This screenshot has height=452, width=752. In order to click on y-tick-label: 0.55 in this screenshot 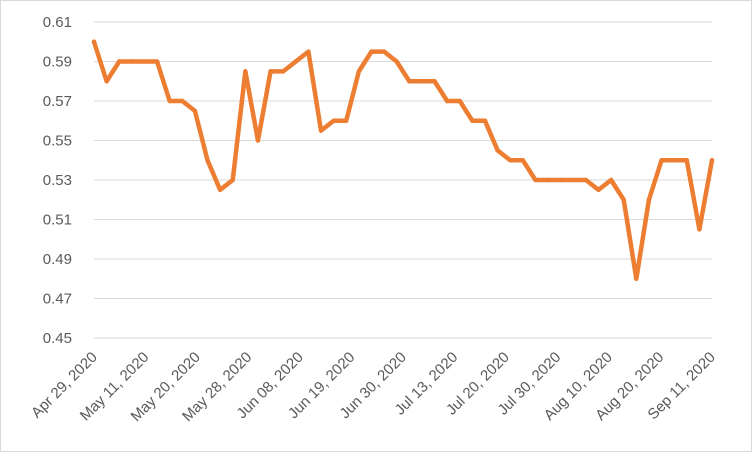, I will do `click(57, 141)`.